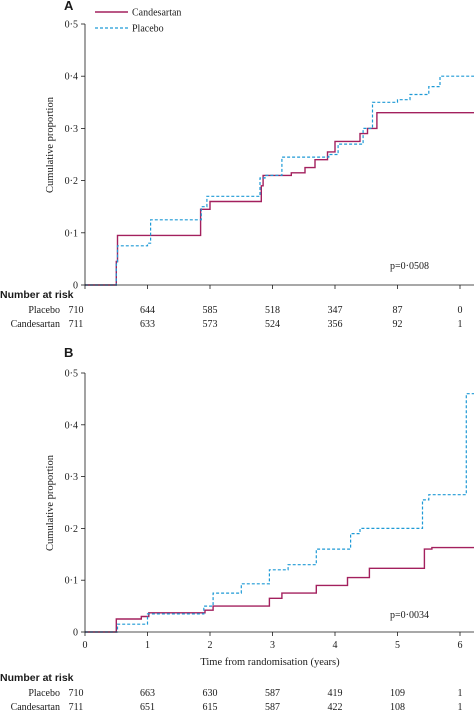 This screenshot has width=474, height=712. I want to click on series-line-candesartan, so click(279, 589).